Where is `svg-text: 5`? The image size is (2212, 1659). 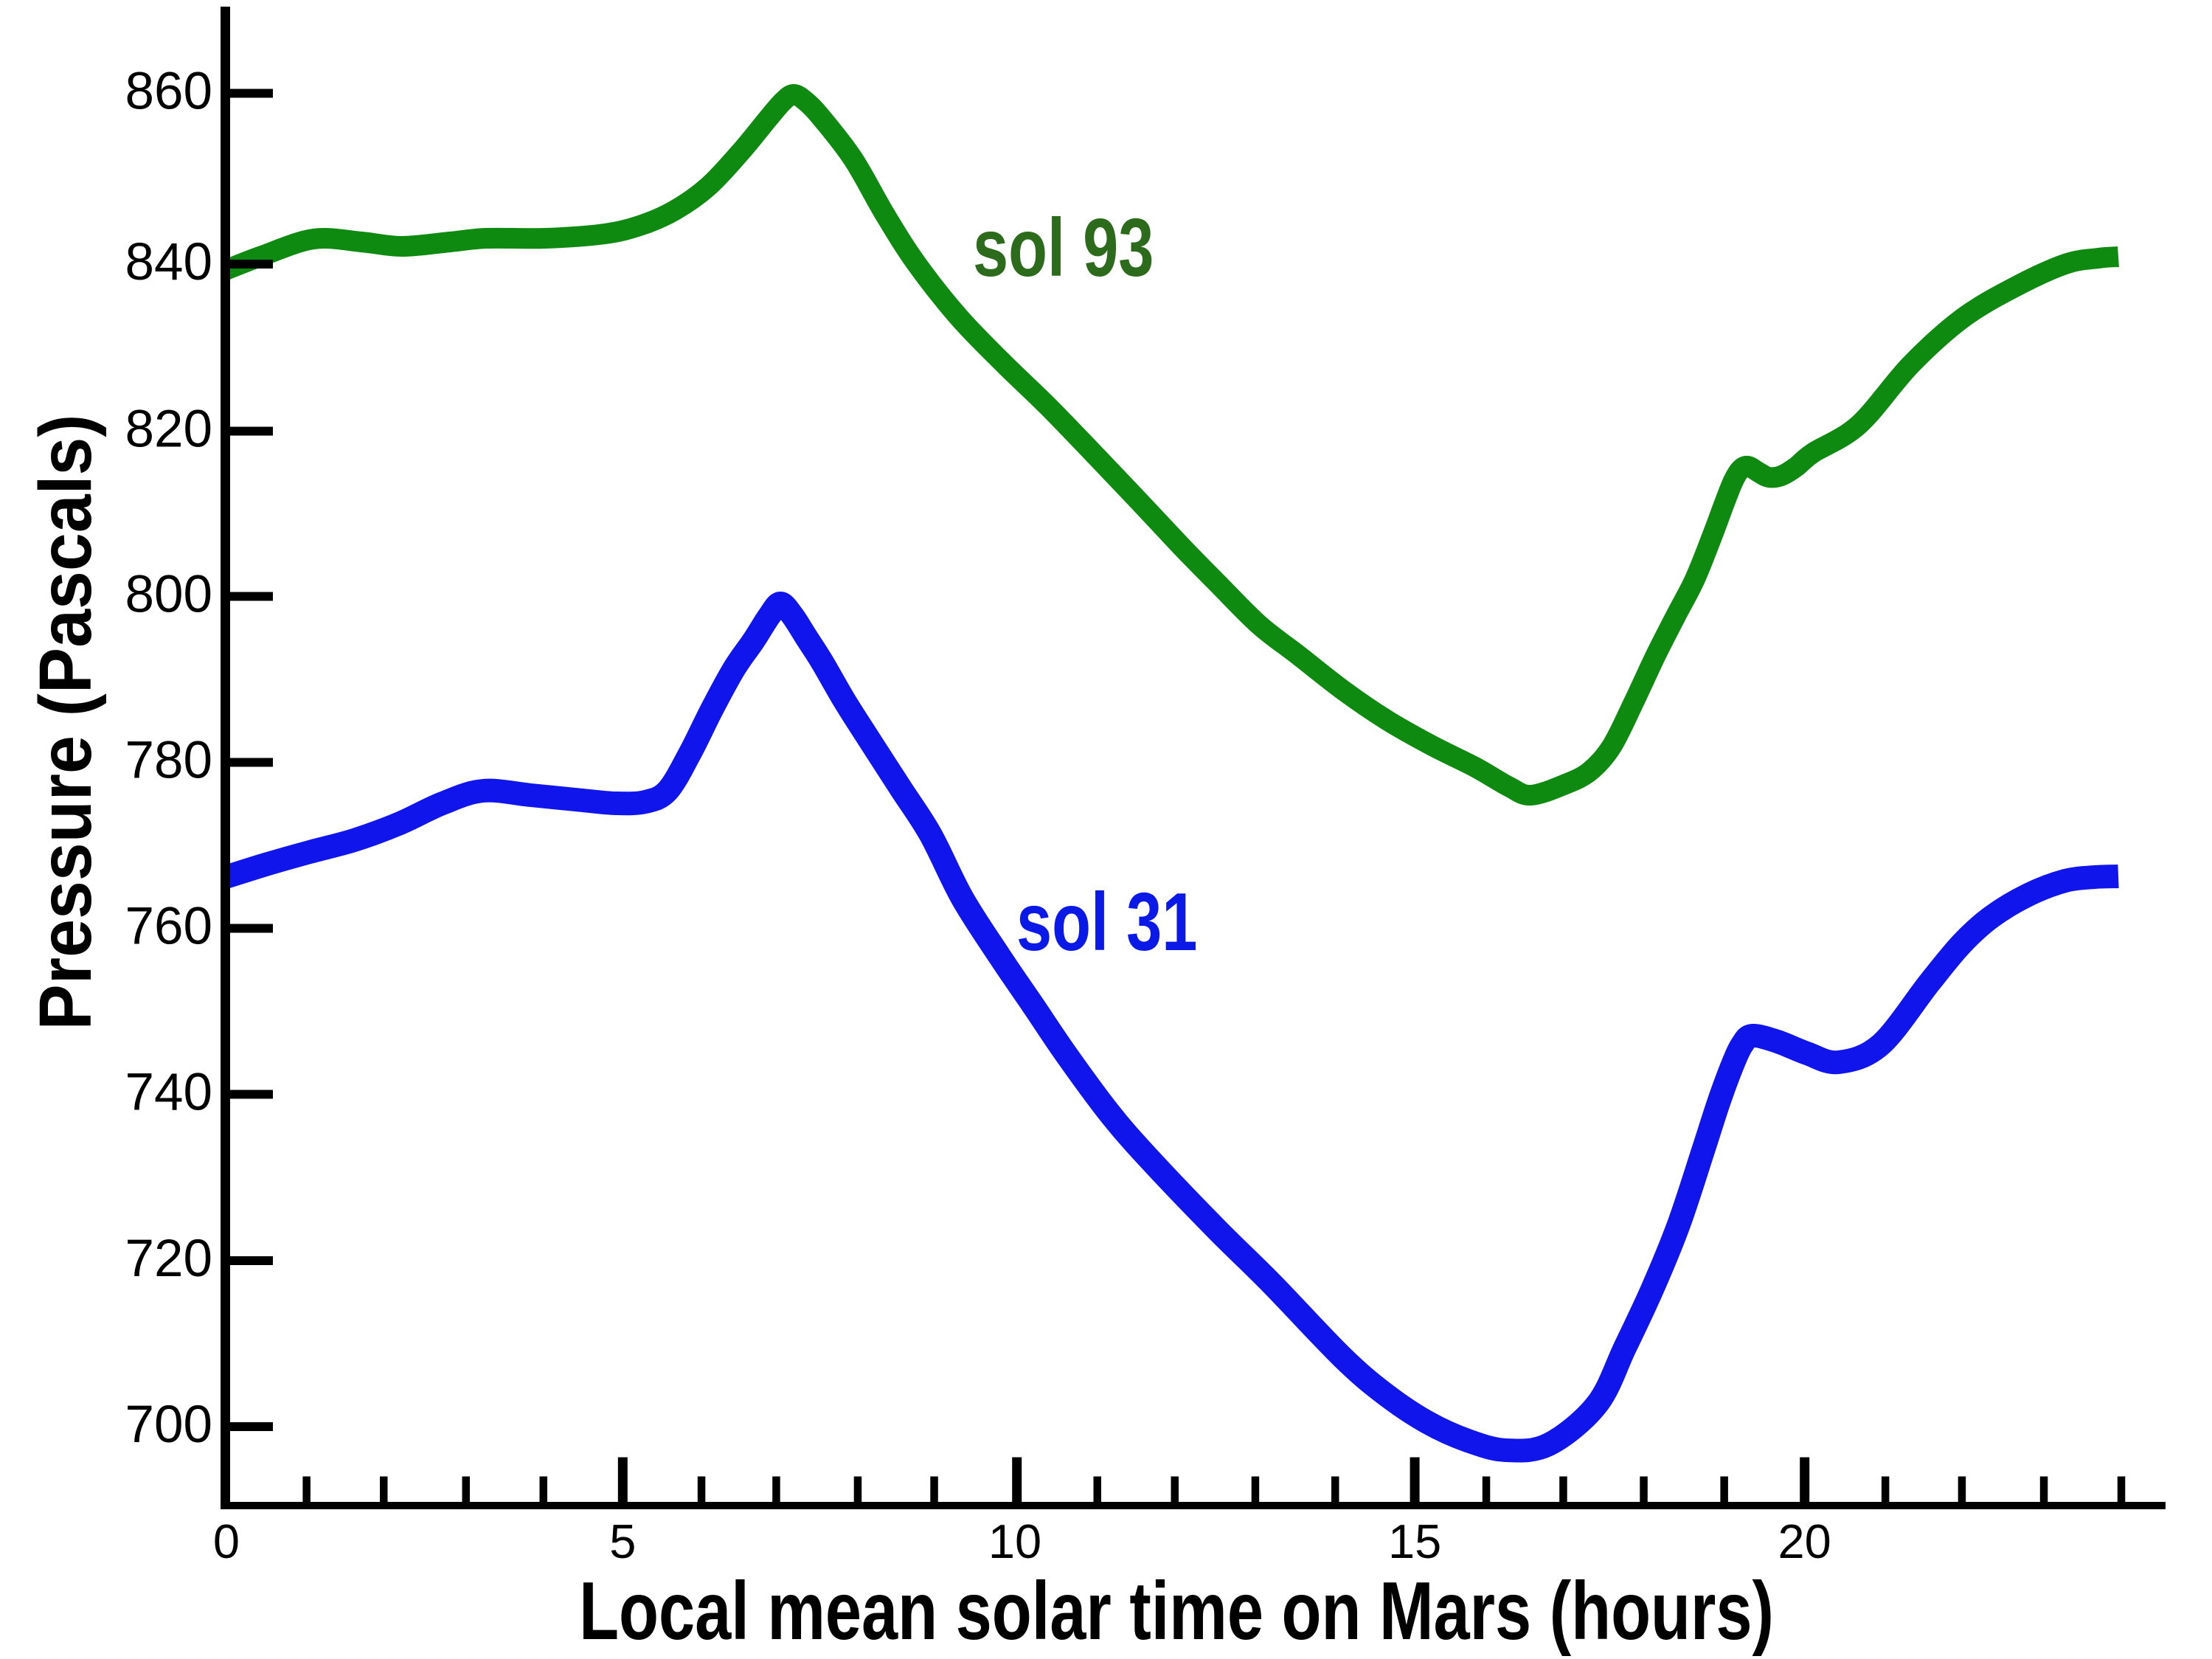
svg-text: 5 is located at coordinates (623, 1541).